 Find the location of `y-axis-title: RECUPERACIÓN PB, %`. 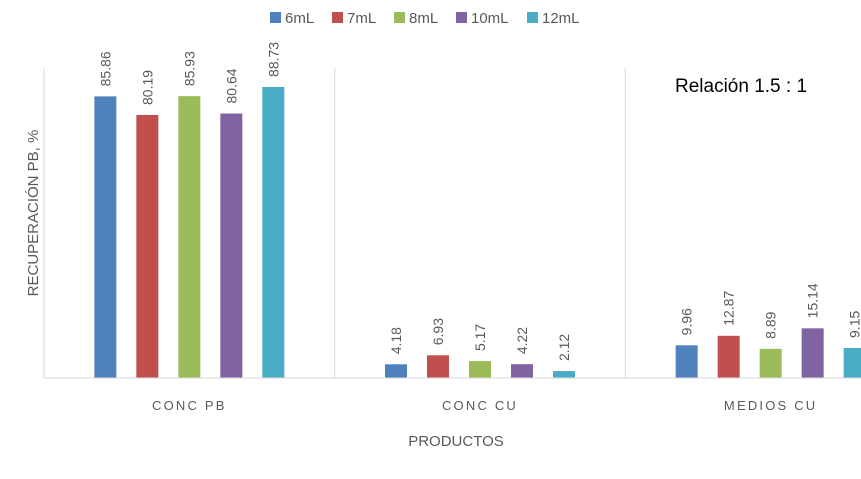

y-axis-title: RECUPERACIÓN PB, % is located at coordinates (33, 213).